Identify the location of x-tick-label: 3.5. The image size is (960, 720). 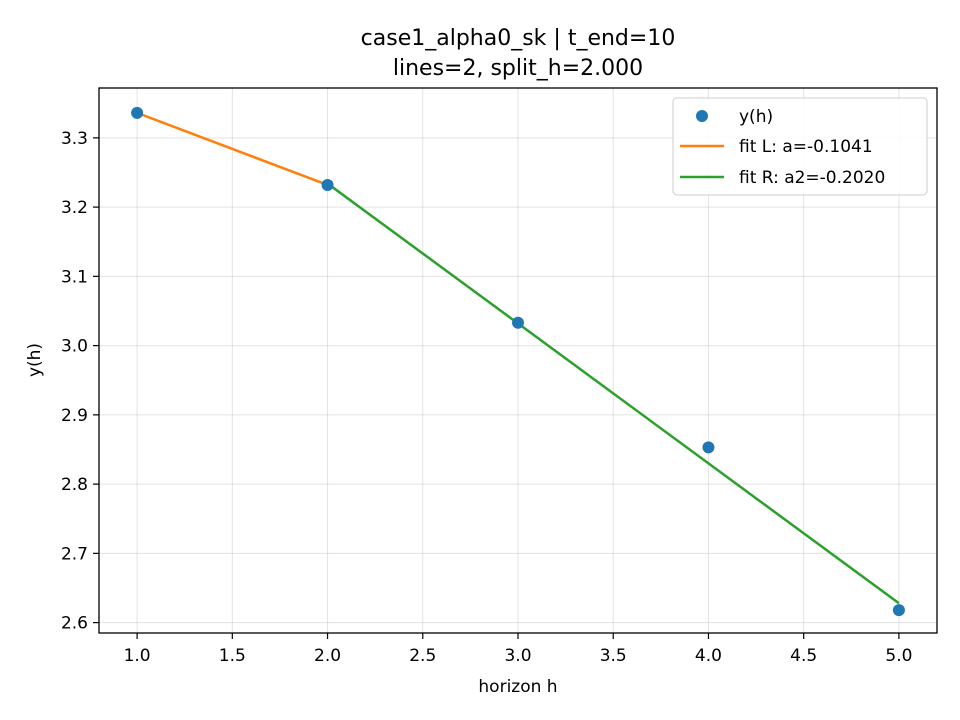
(613, 656).